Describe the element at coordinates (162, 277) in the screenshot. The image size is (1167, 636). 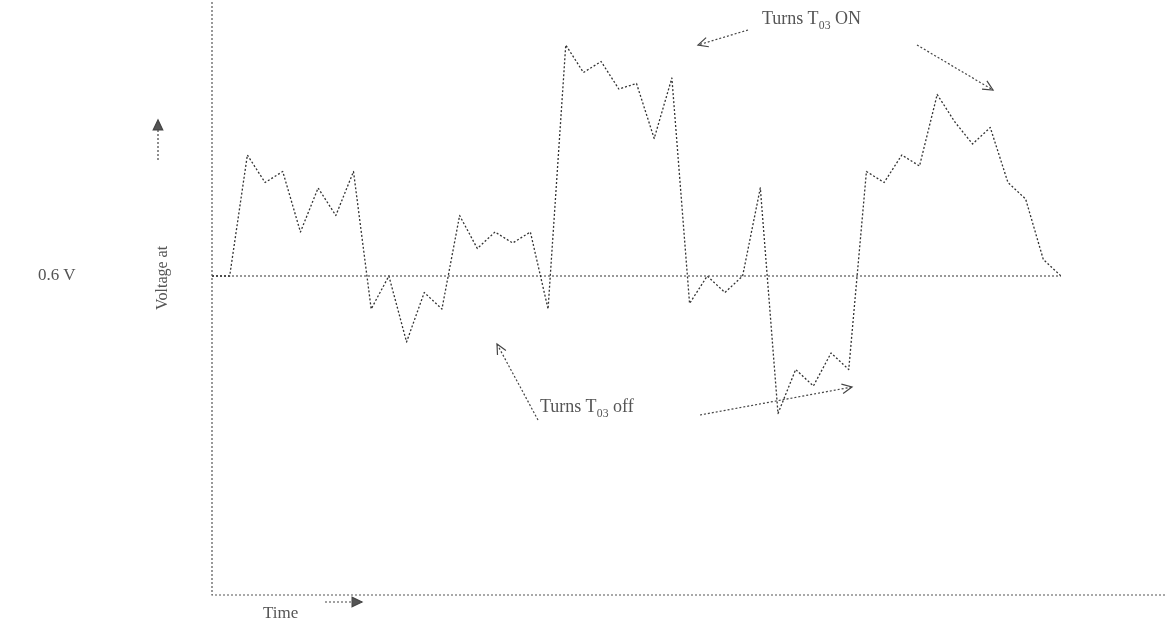
I see `y-axis-title: Voltage at` at that location.